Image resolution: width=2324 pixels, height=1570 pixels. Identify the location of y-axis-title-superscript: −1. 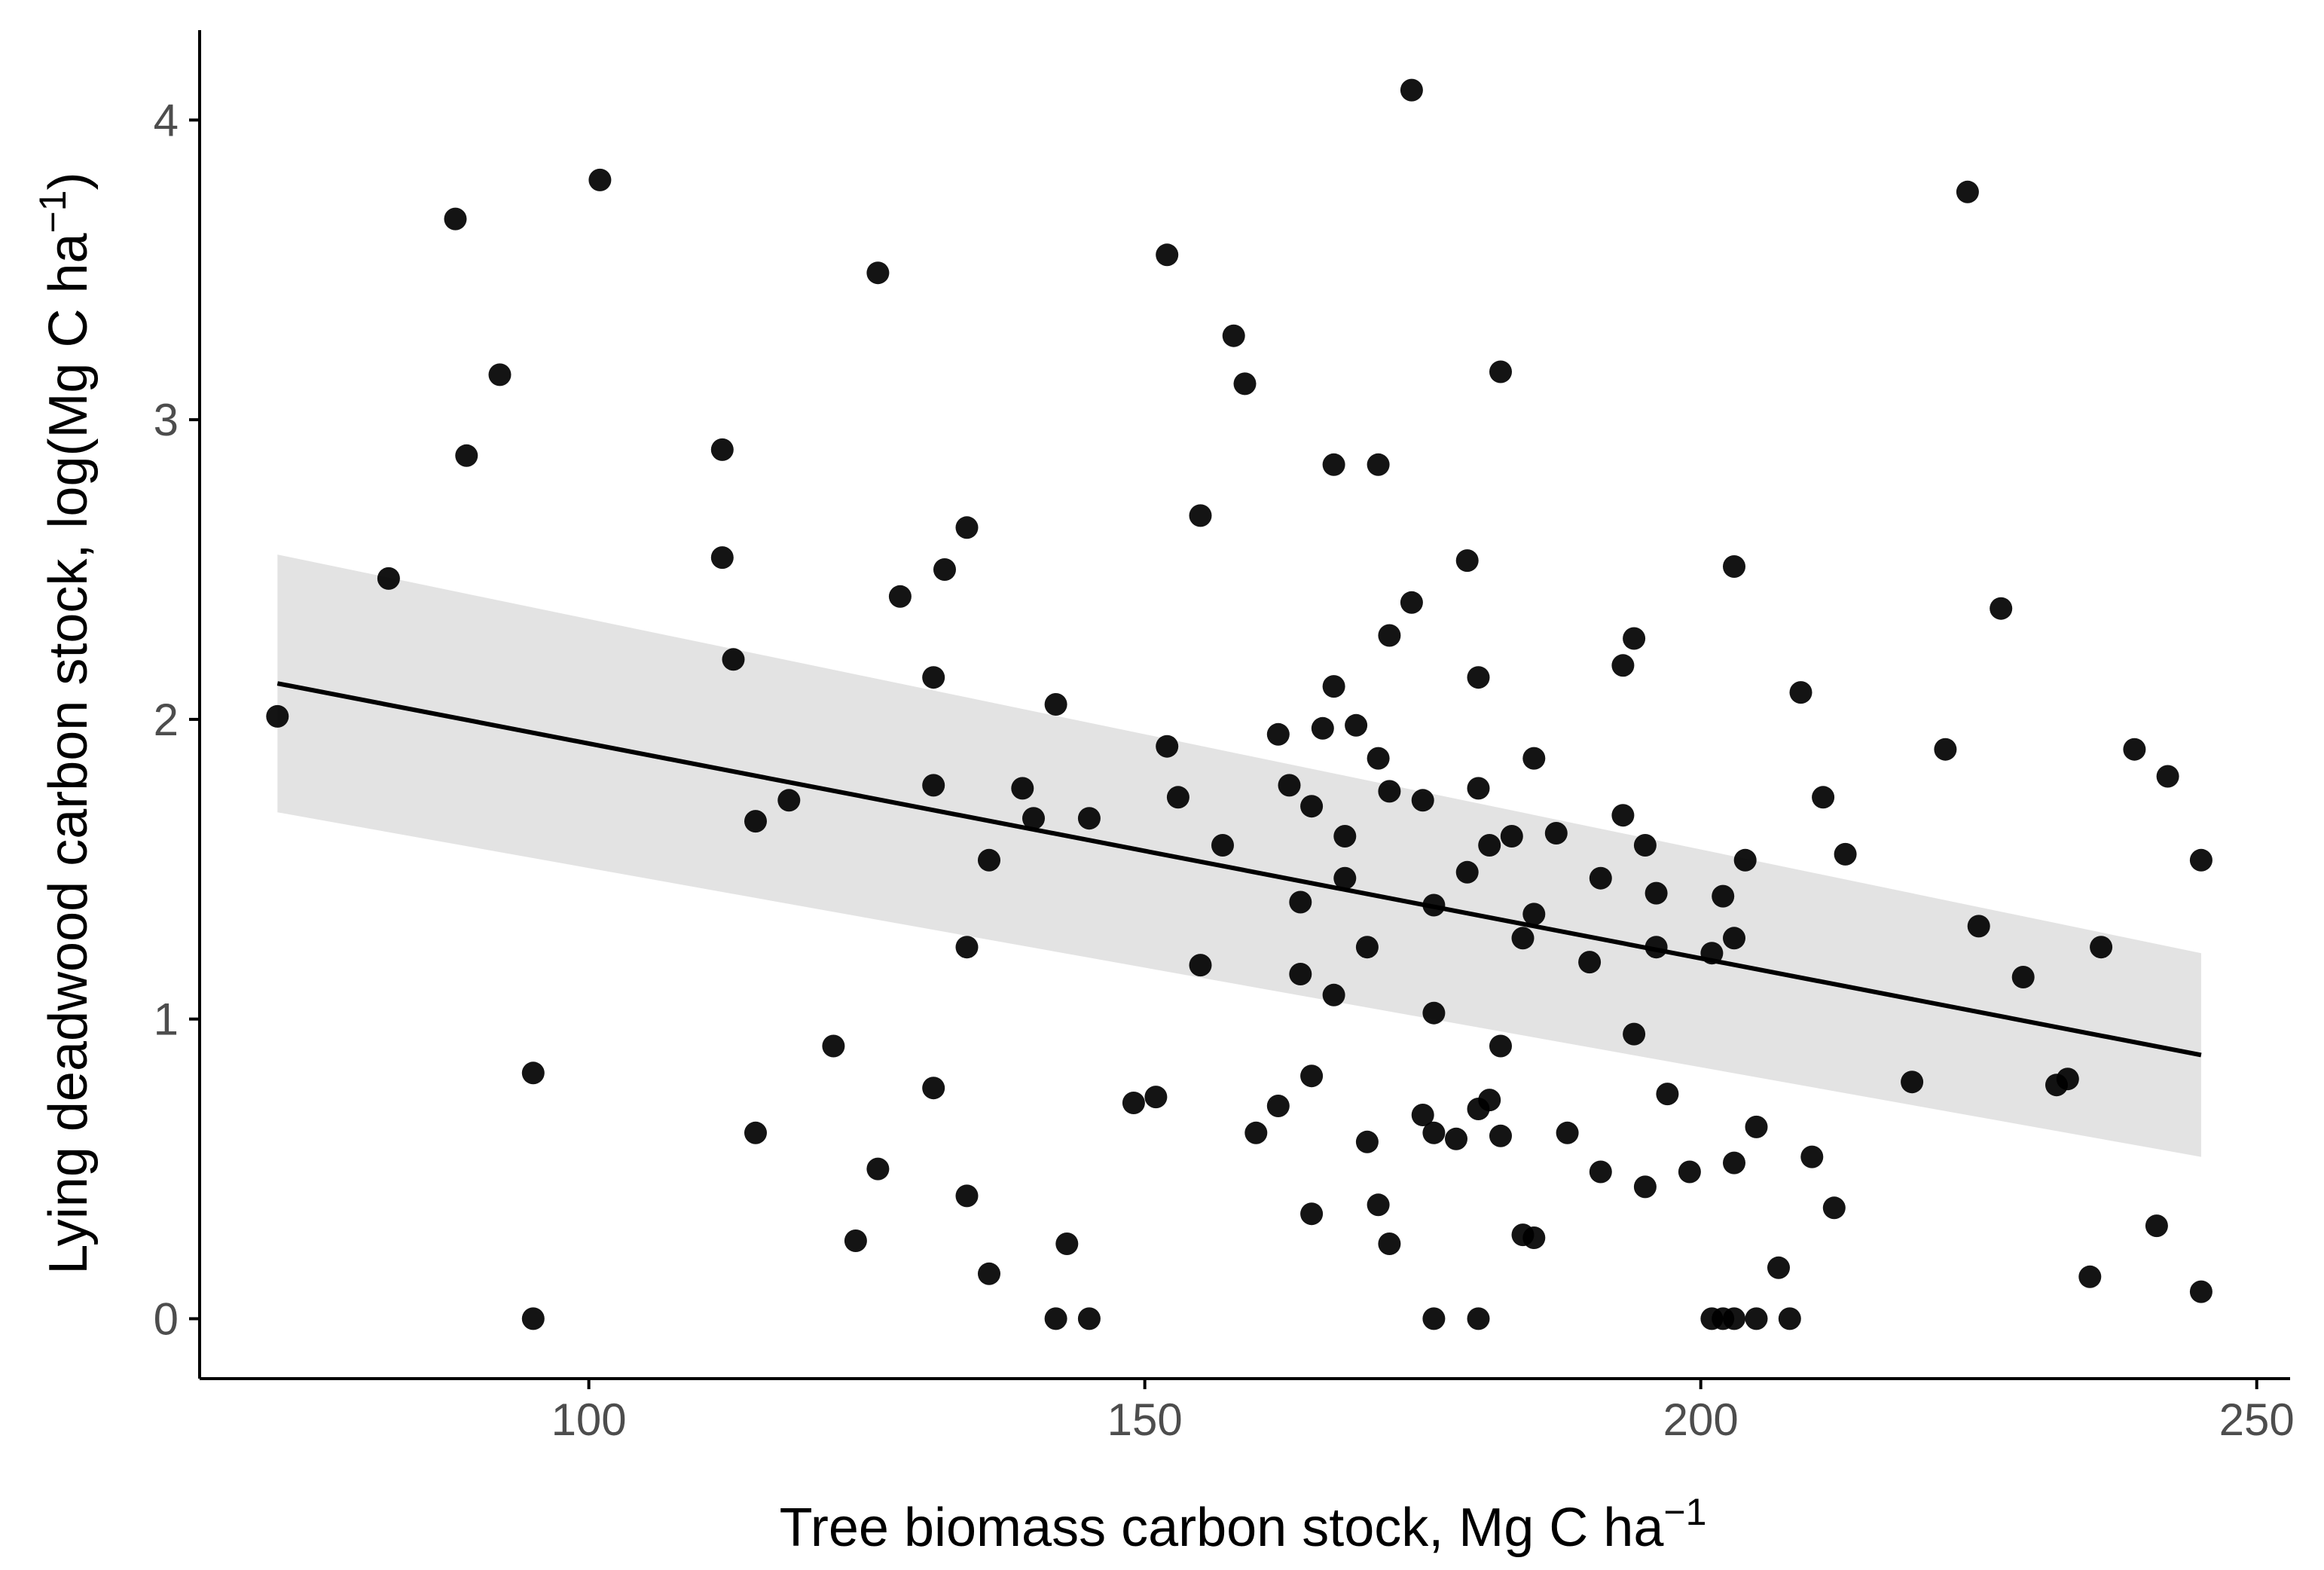
(53, 211).